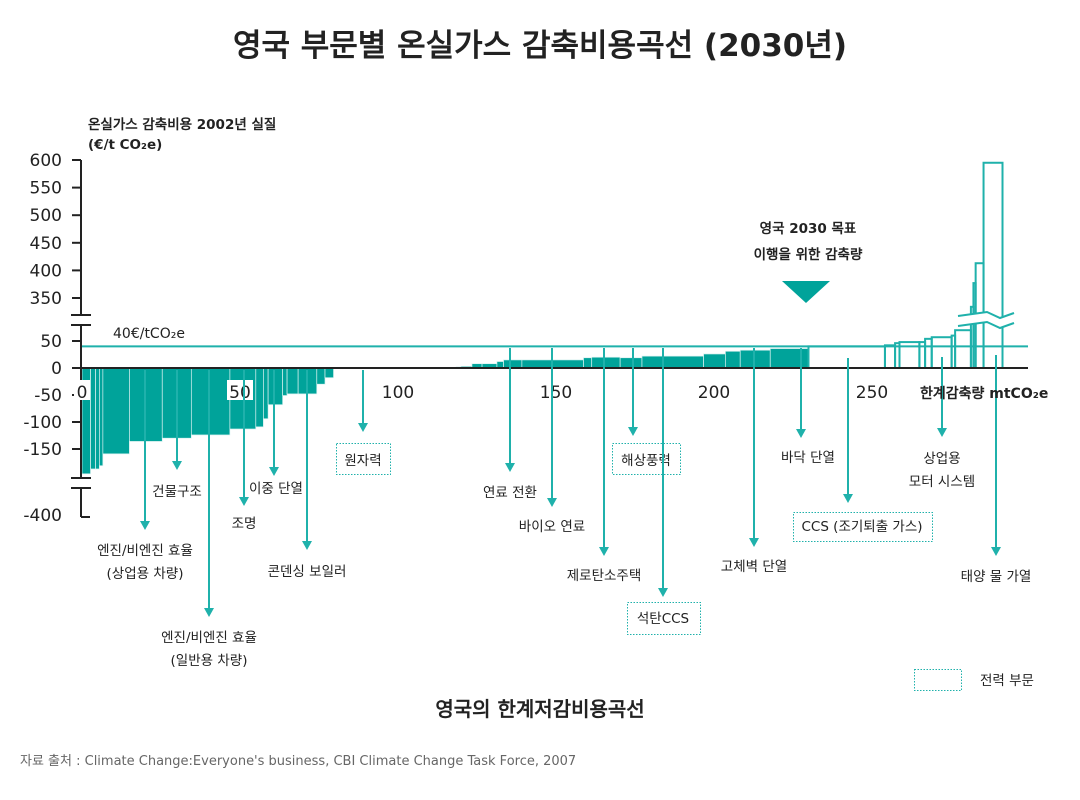 This screenshot has width=1080, height=800. I want to click on annotation-14: CCS (조기퇴출 가스), so click(863, 450).